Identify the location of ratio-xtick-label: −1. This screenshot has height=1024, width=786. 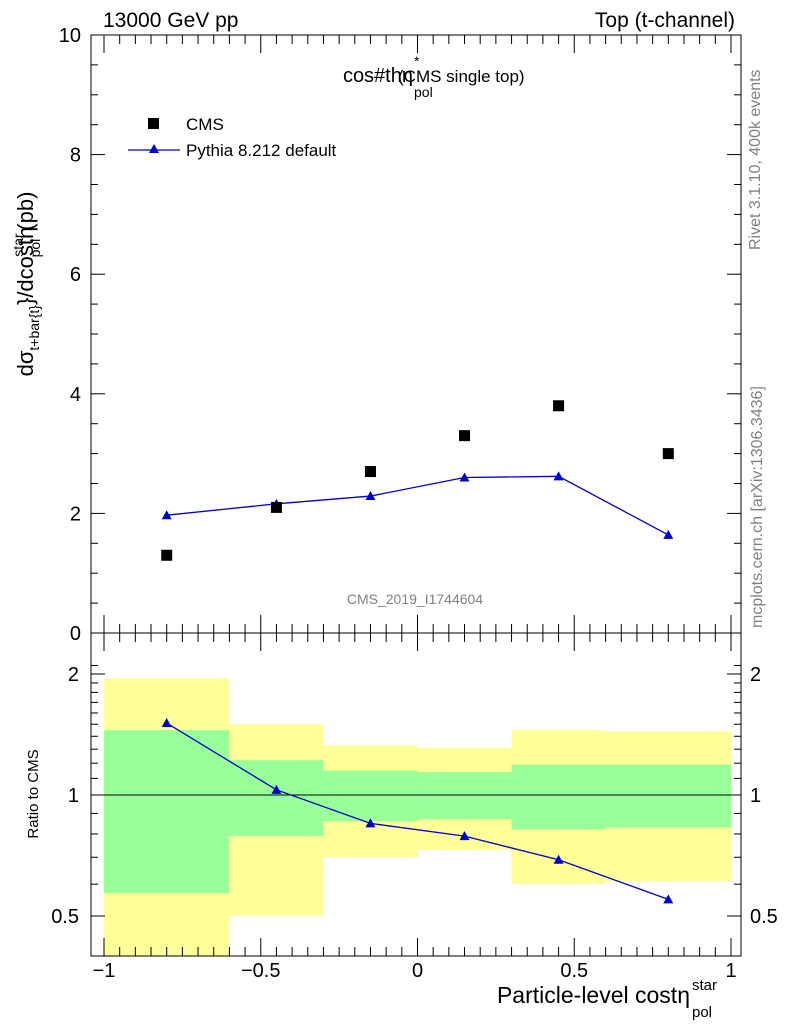
(104, 971).